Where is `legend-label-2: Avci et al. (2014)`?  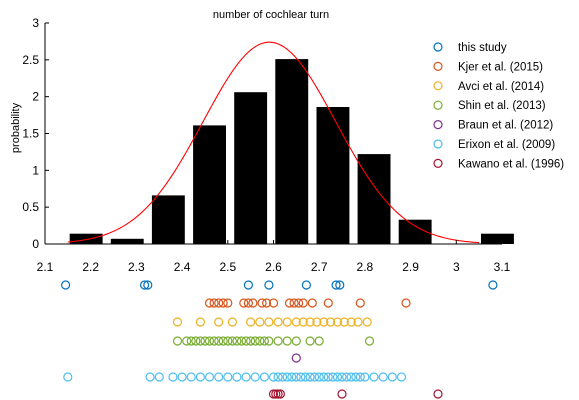
legend-label-2: Avci et al. (2014) is located at coordinates (501, 87).